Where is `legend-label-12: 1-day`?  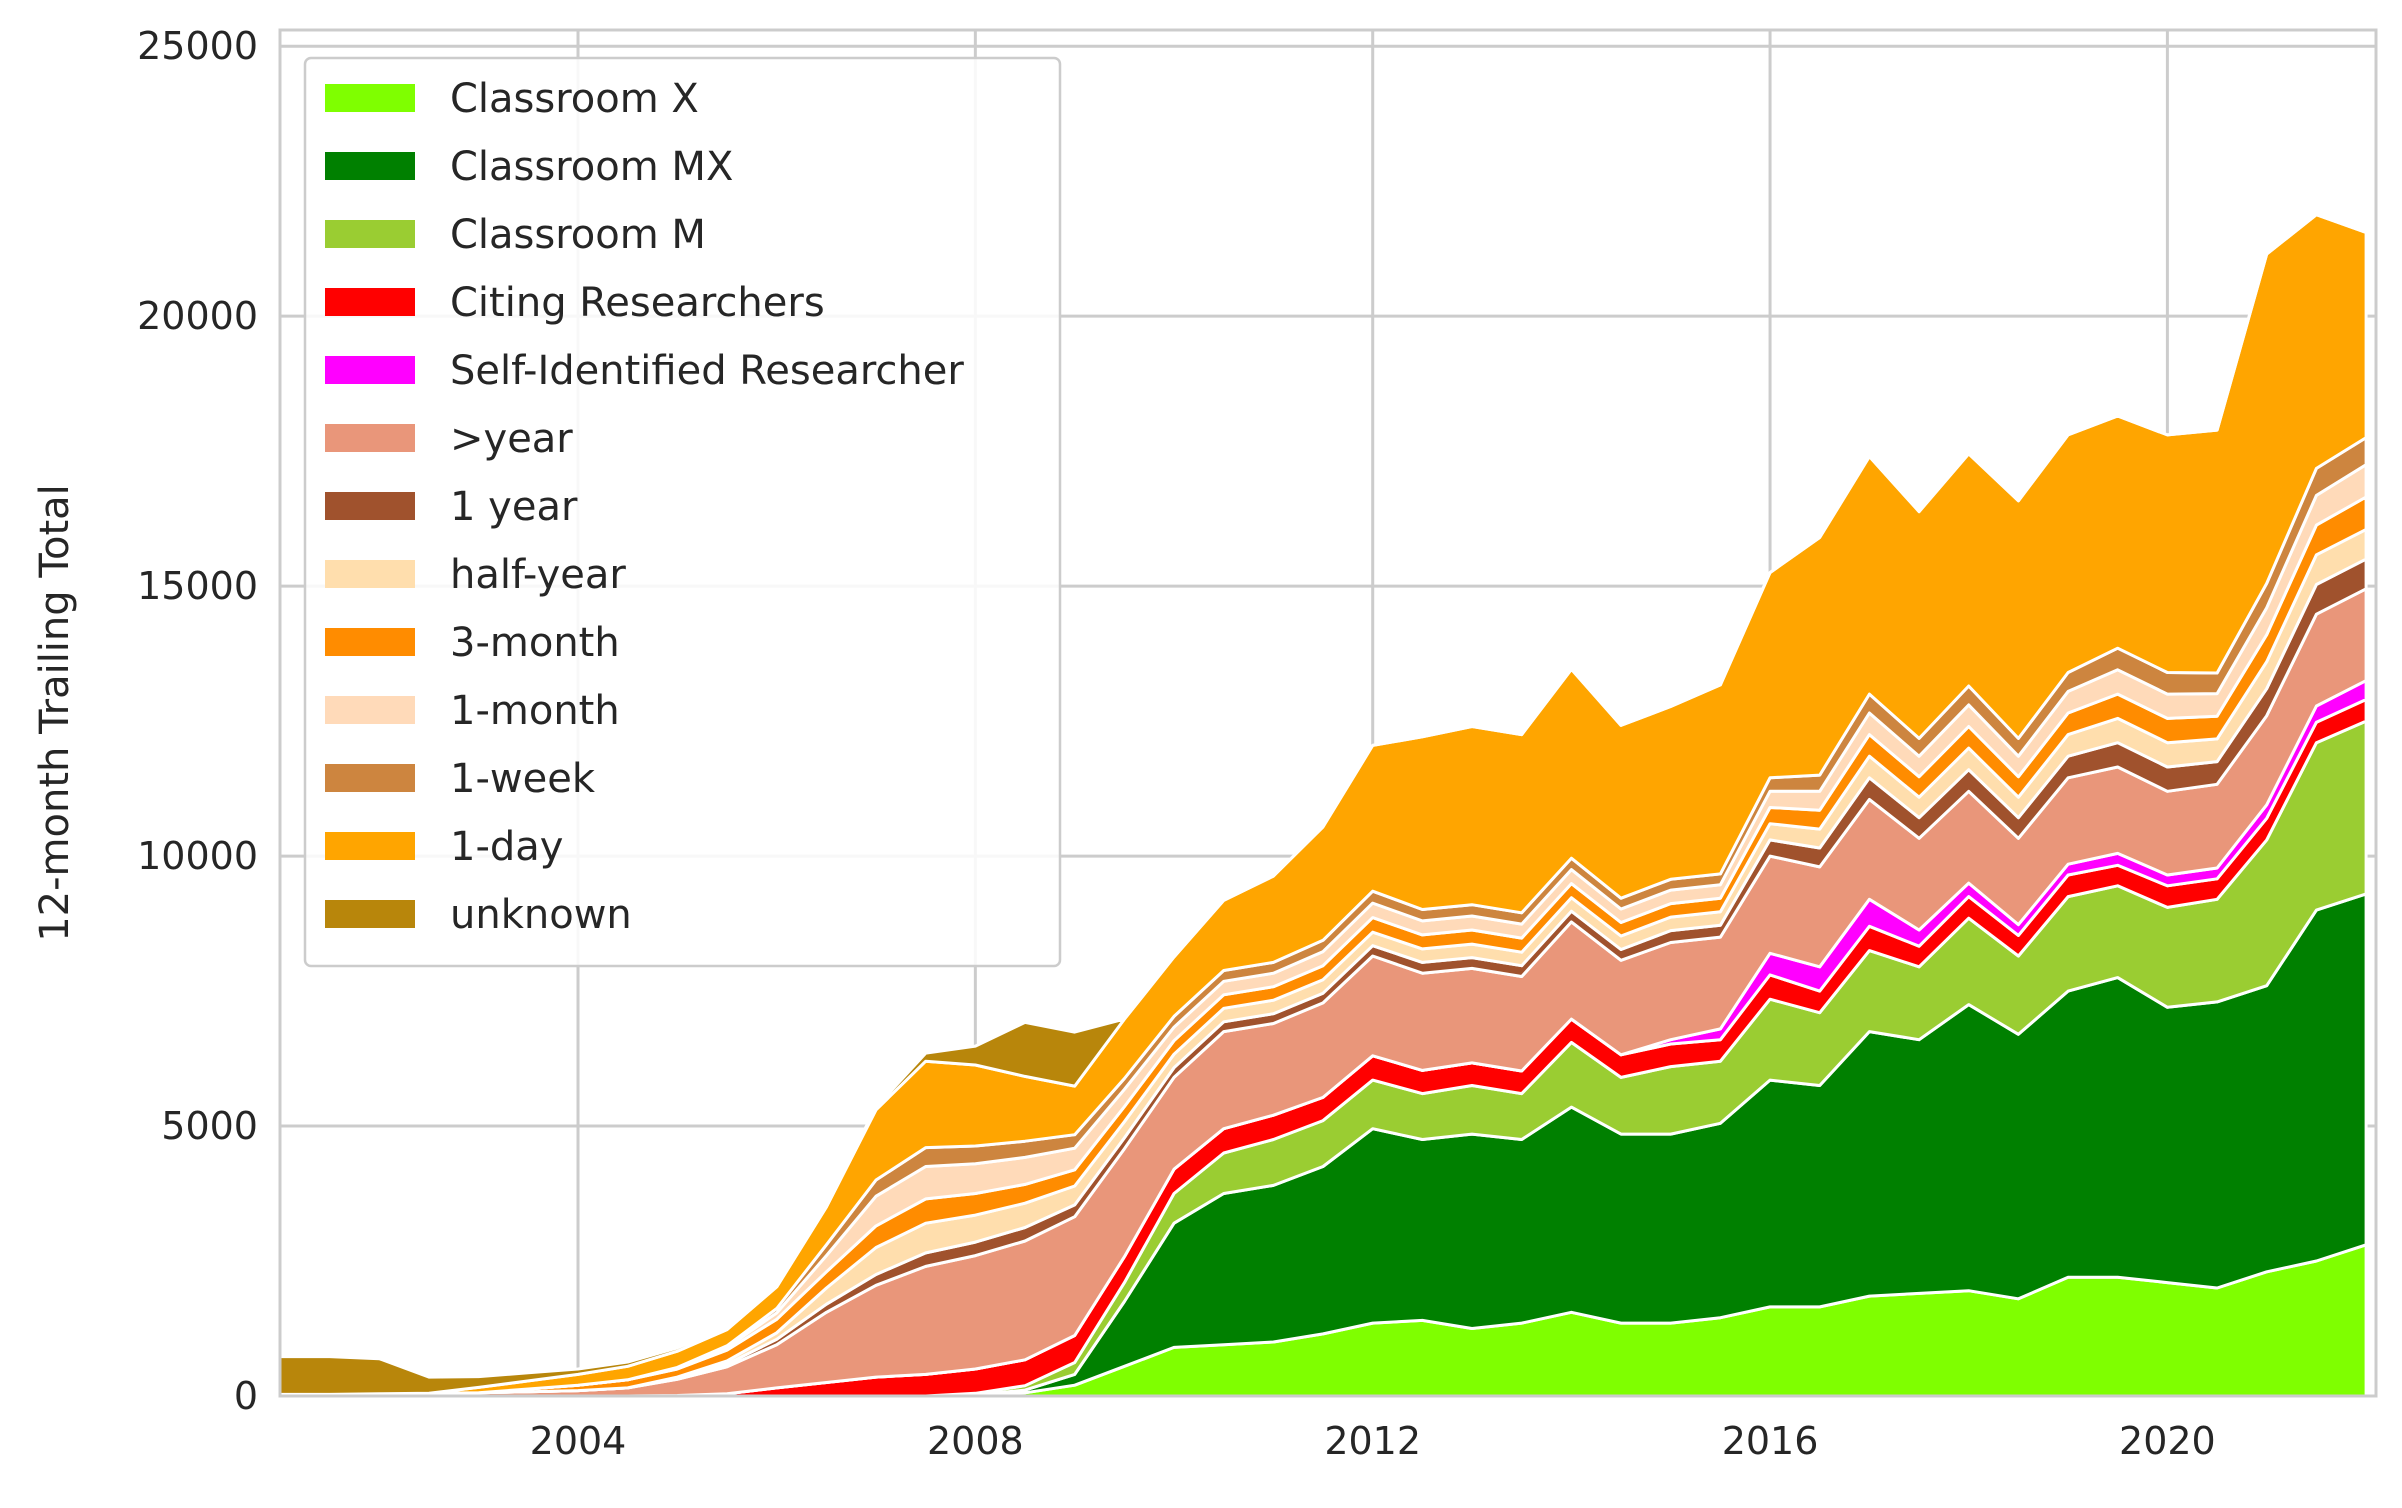
legend-label-12: 1-day is located at coordinates (506, 847).